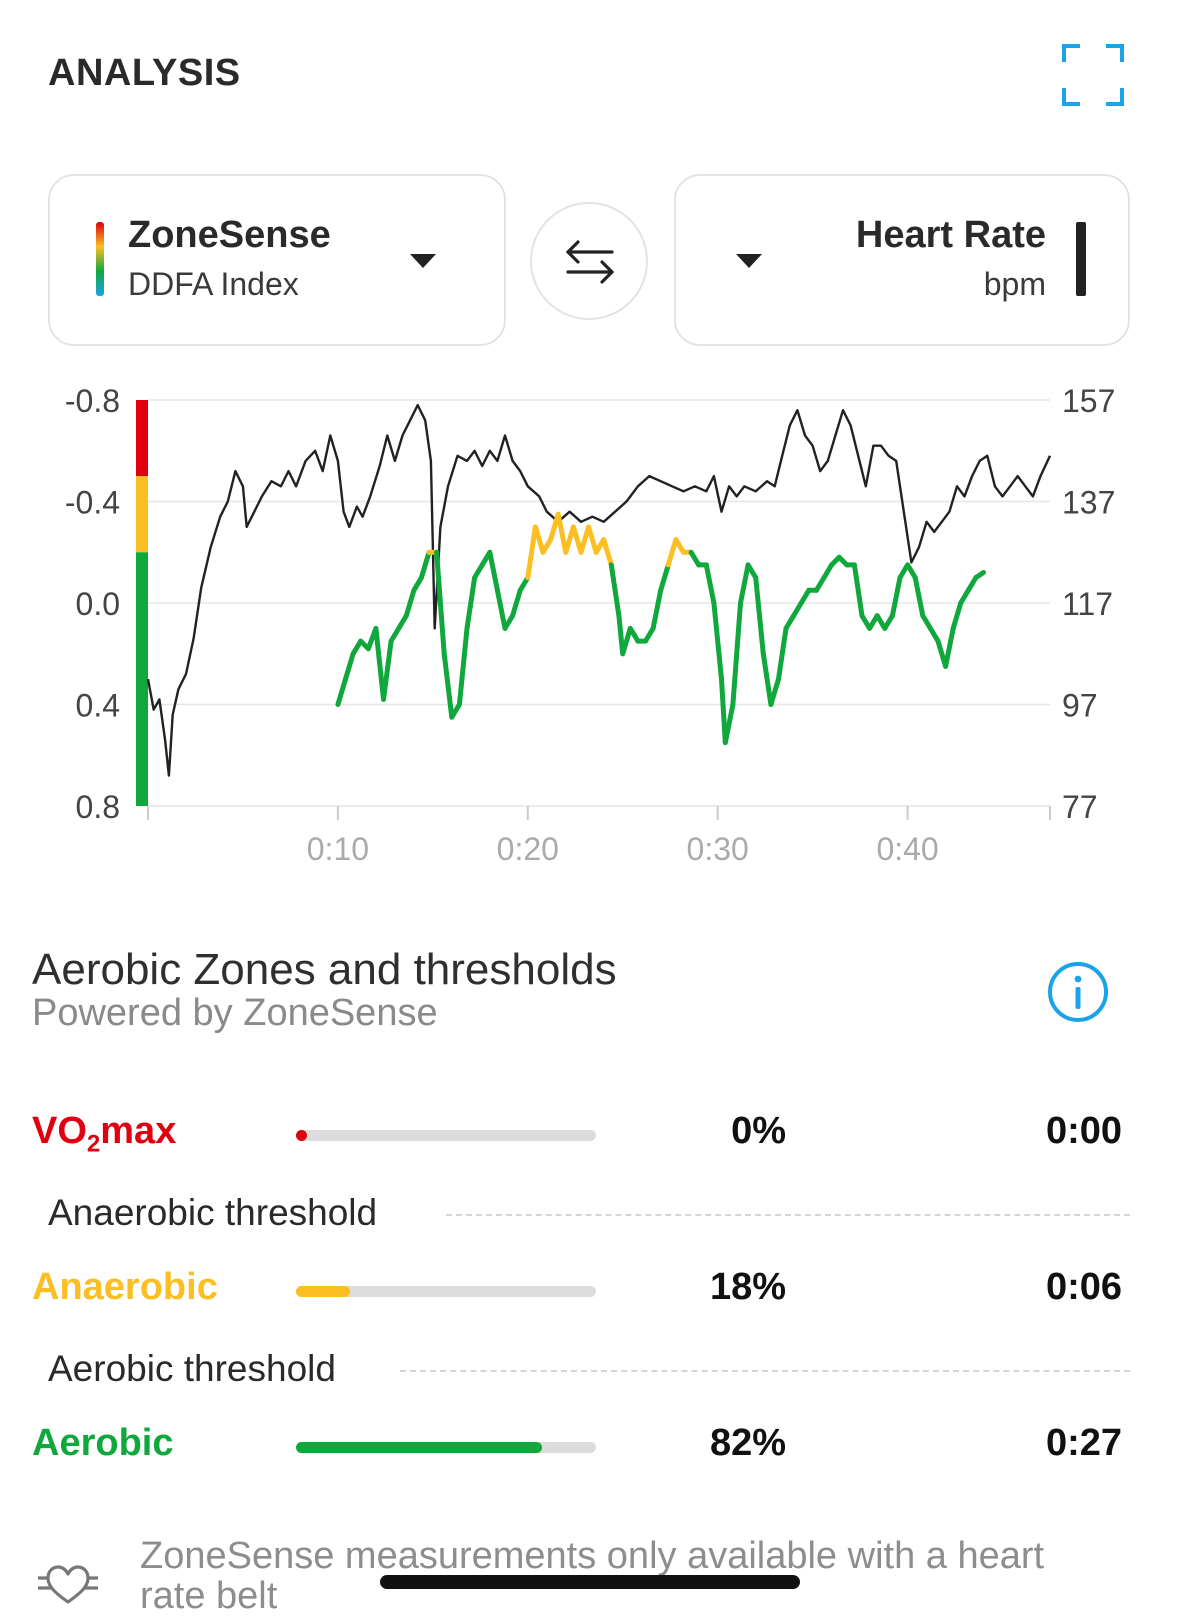  I want to click on section-title: ANALYSIS, so click(144, 73).